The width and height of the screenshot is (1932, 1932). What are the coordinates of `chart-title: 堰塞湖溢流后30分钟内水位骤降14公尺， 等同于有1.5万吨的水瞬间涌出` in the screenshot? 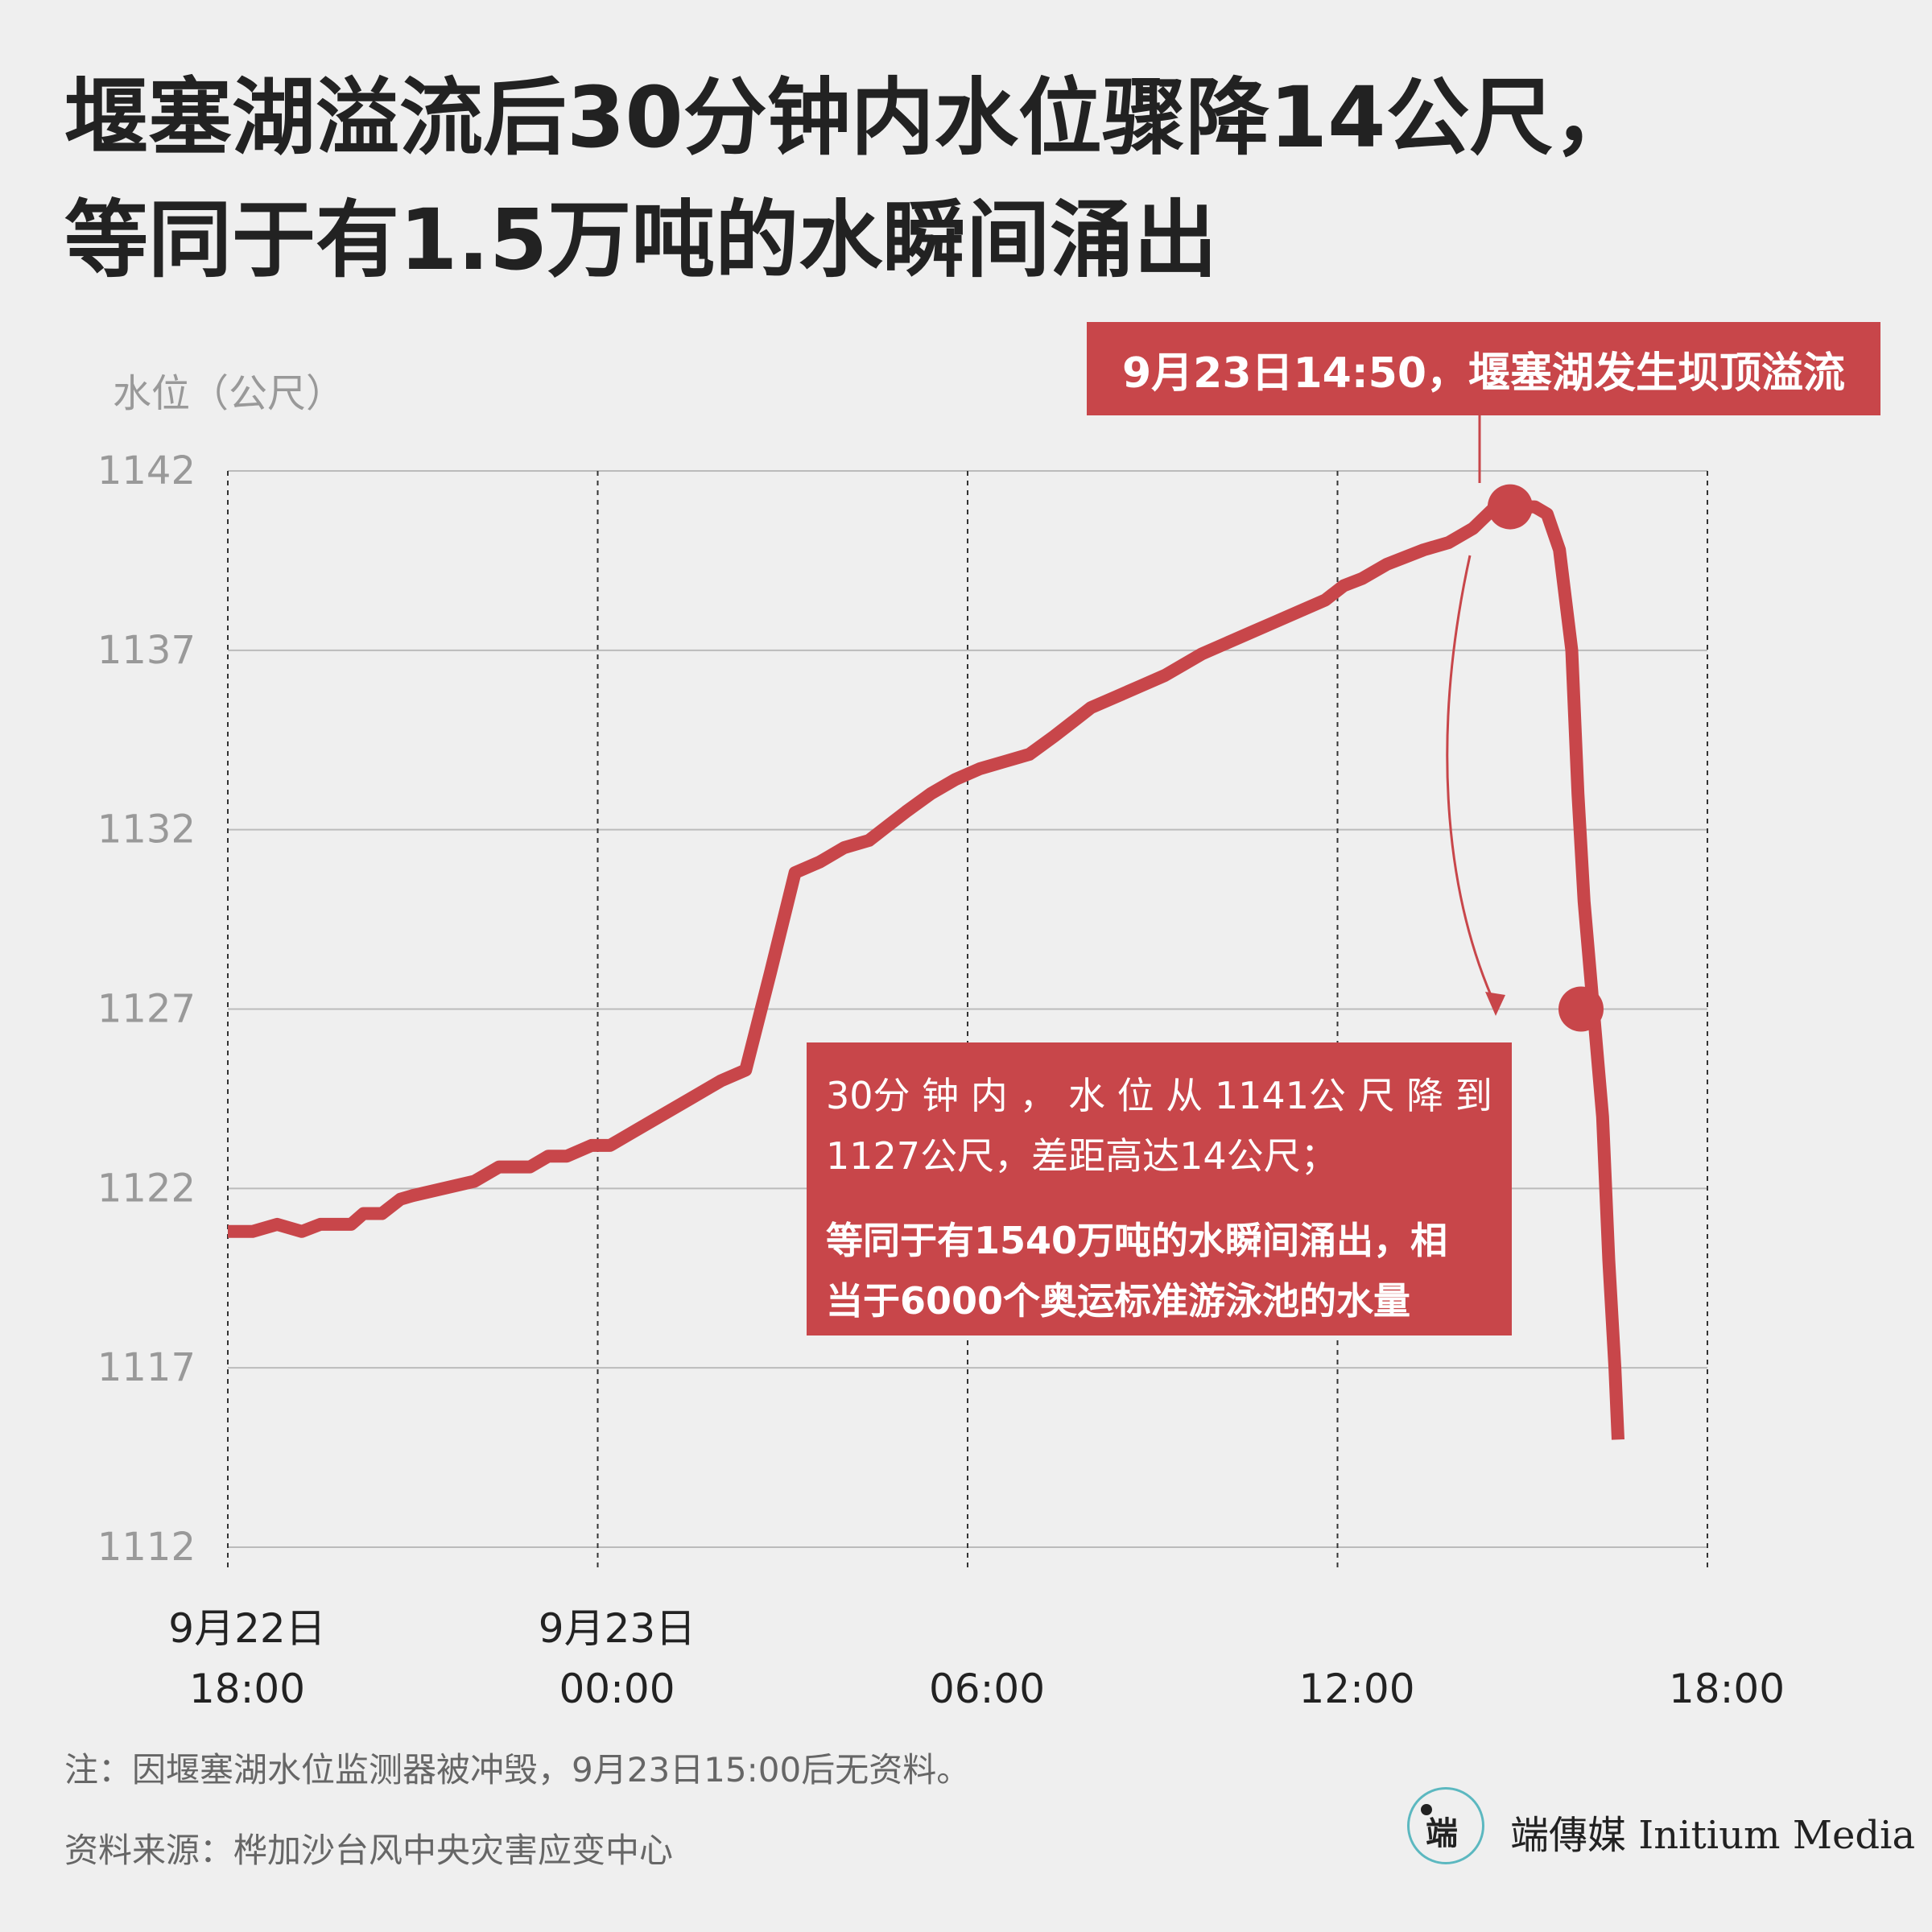 It's located at (850, 178).